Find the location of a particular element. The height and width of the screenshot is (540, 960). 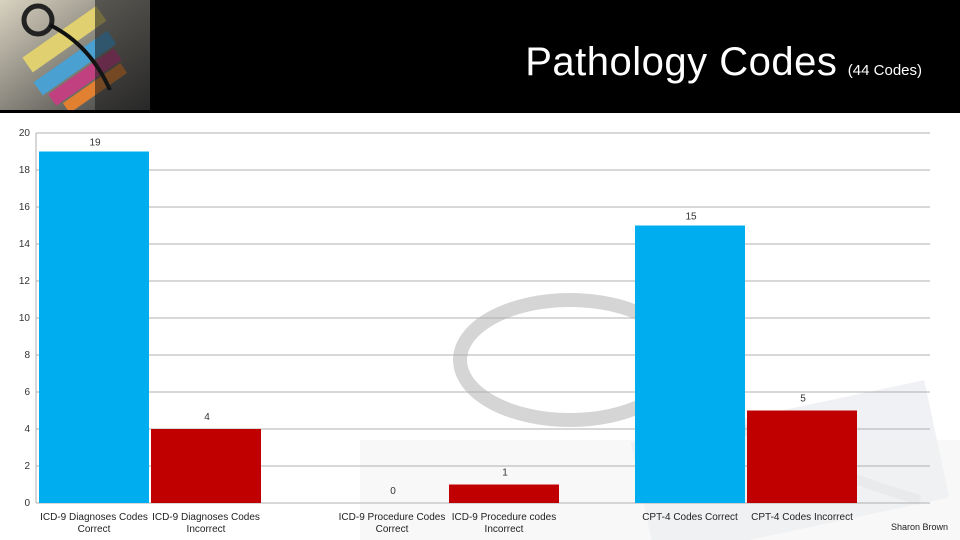

y-tick-label-4: 4 is located at coordinates (27, 429).